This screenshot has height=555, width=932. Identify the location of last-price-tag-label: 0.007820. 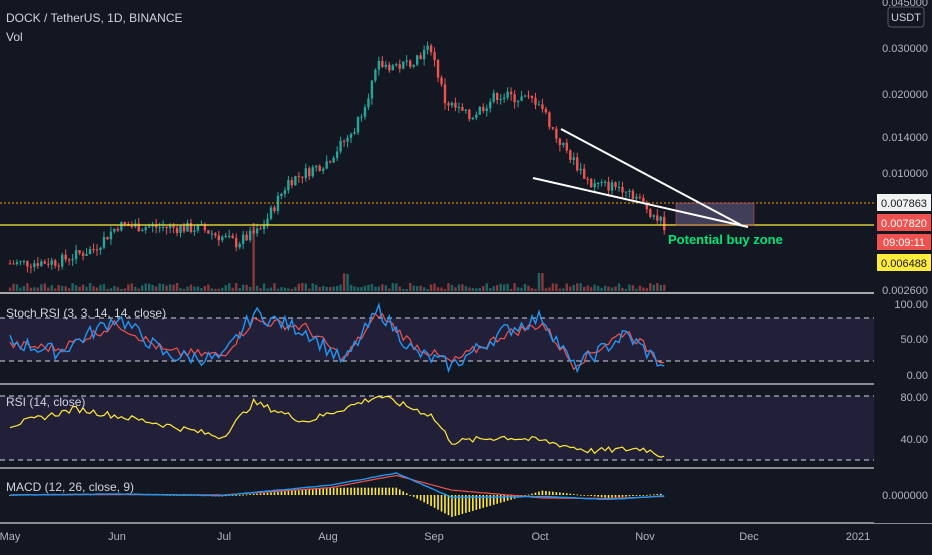
(904, 224).